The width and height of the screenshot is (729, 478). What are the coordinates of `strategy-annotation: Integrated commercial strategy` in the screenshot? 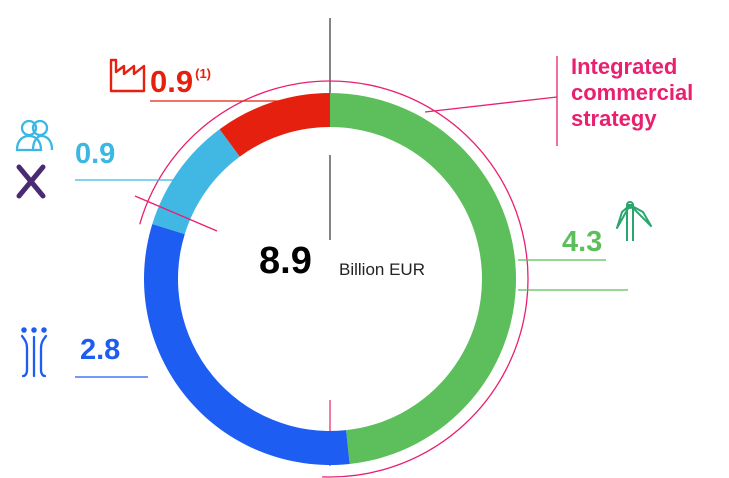 It's located at (632, 93).